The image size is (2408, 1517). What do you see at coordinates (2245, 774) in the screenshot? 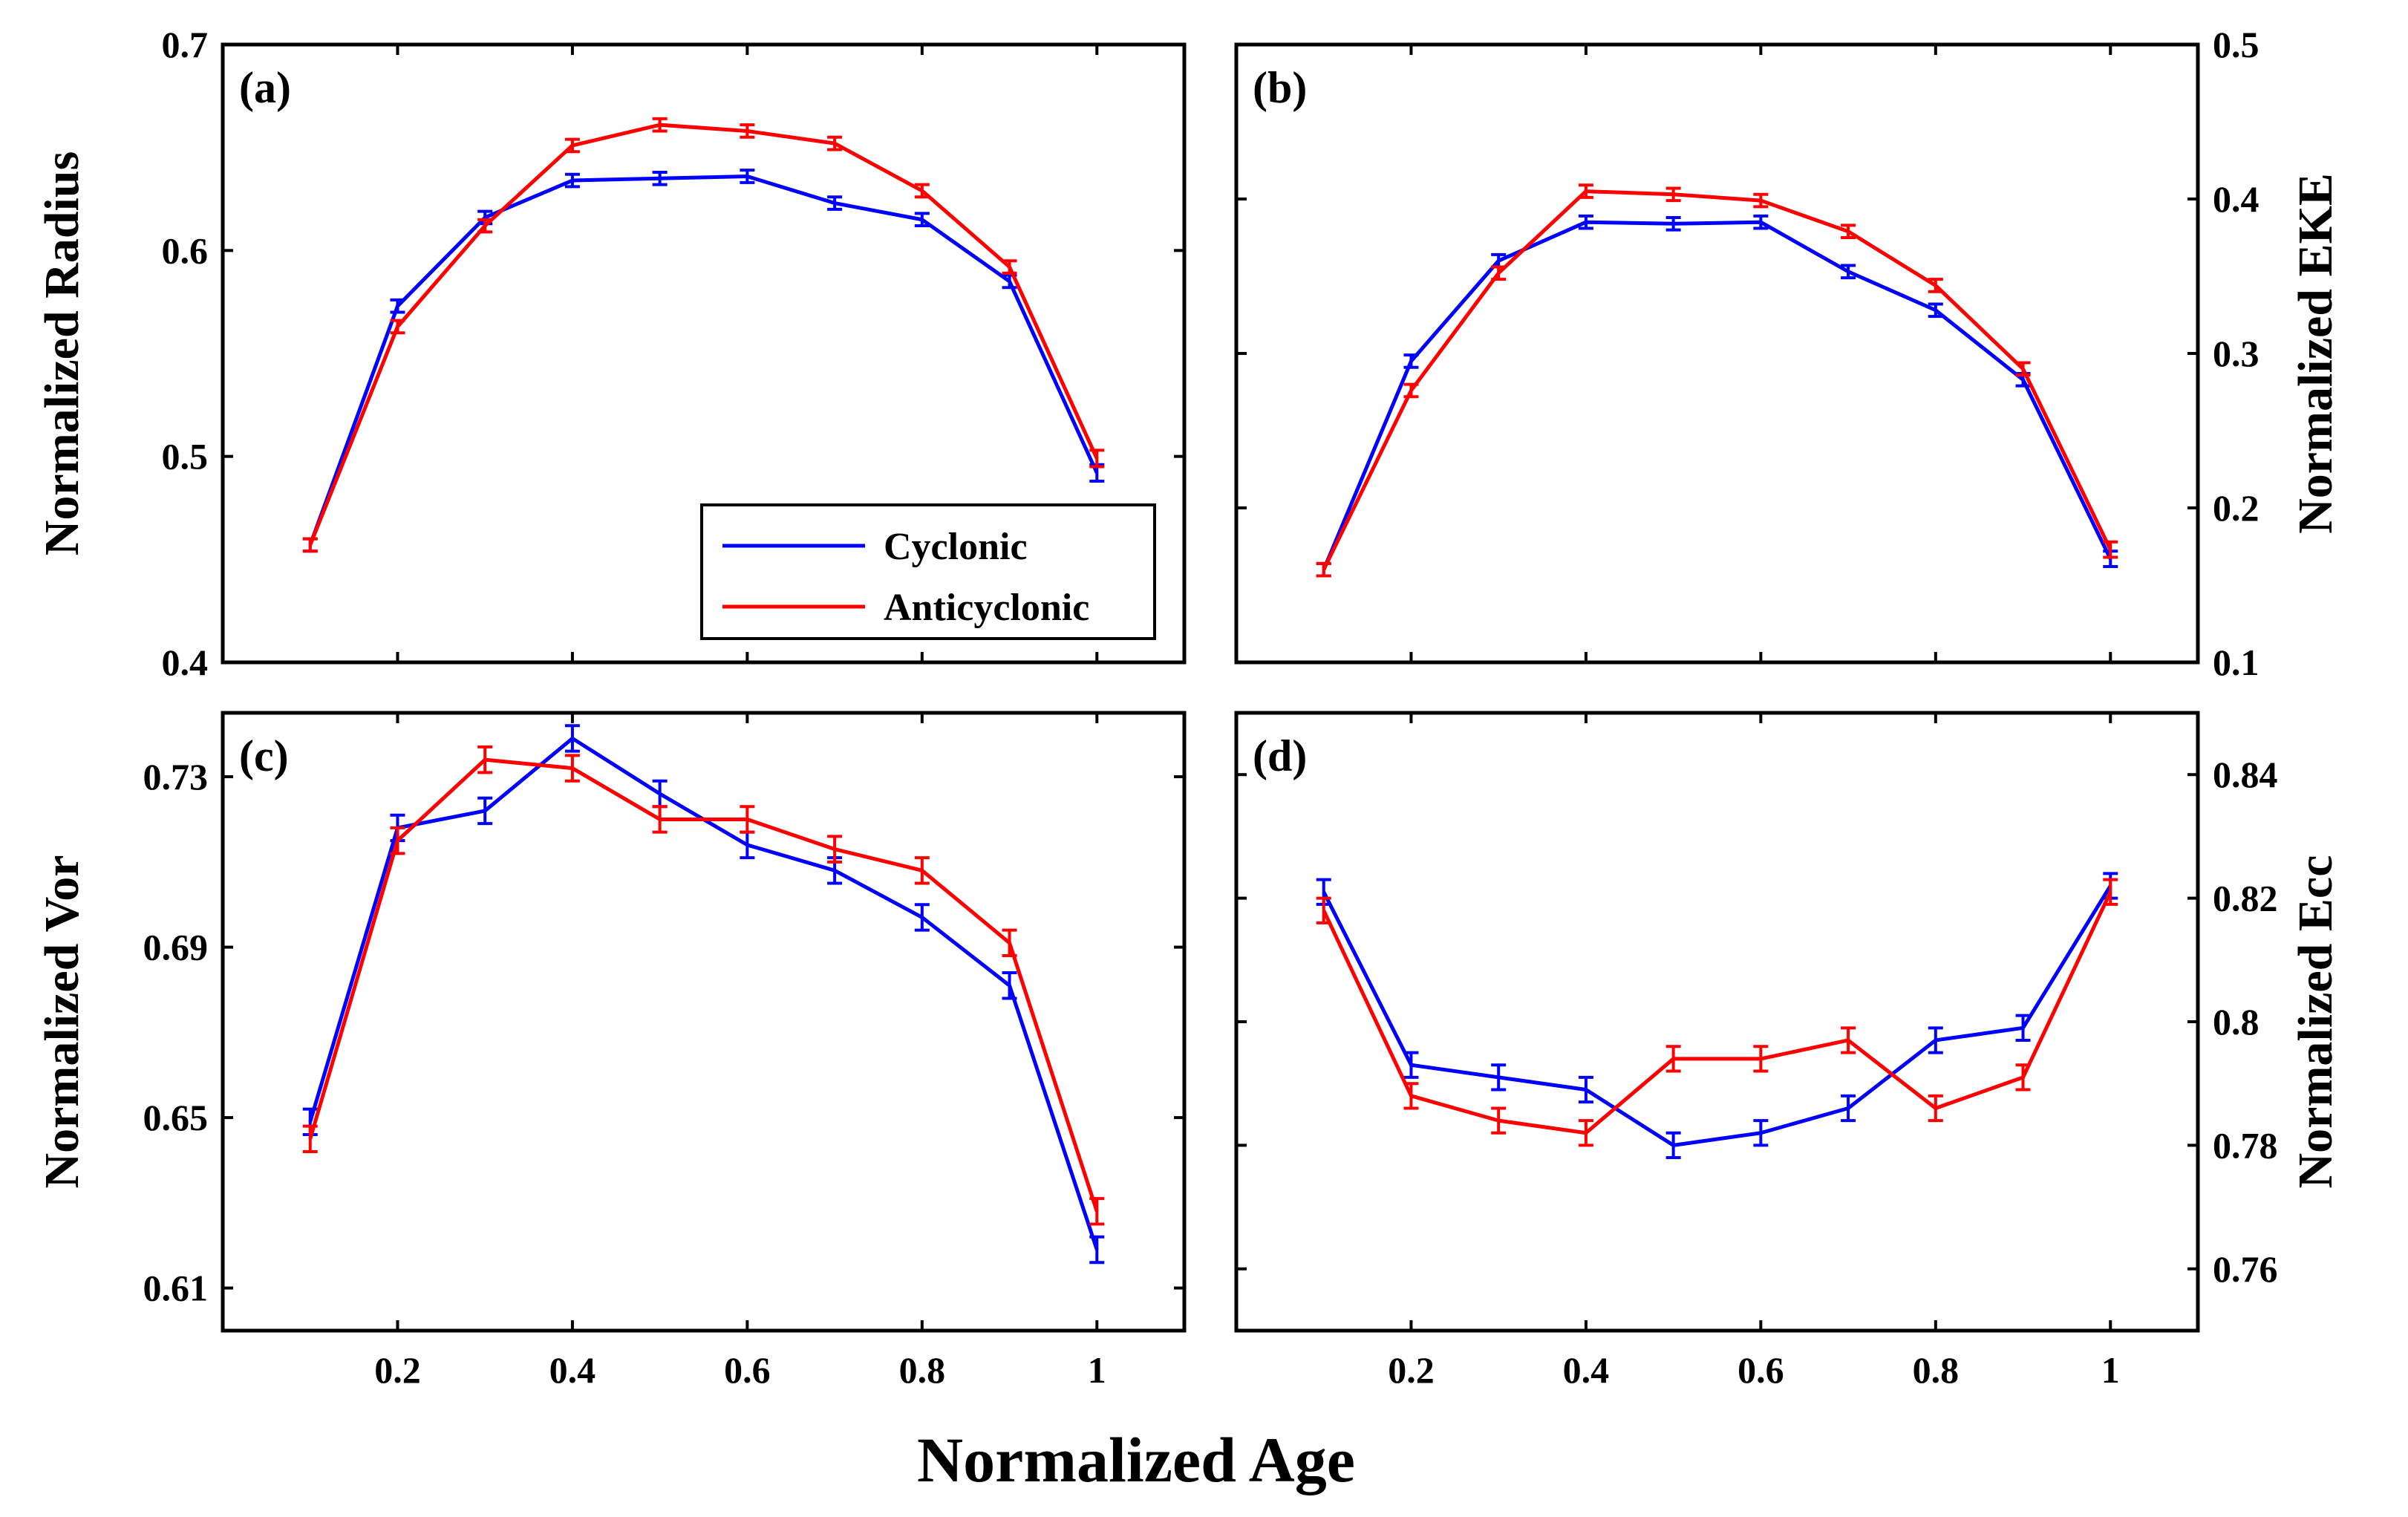
I see `y-tick-label: 0.84` at bounding box center [2245, 774].